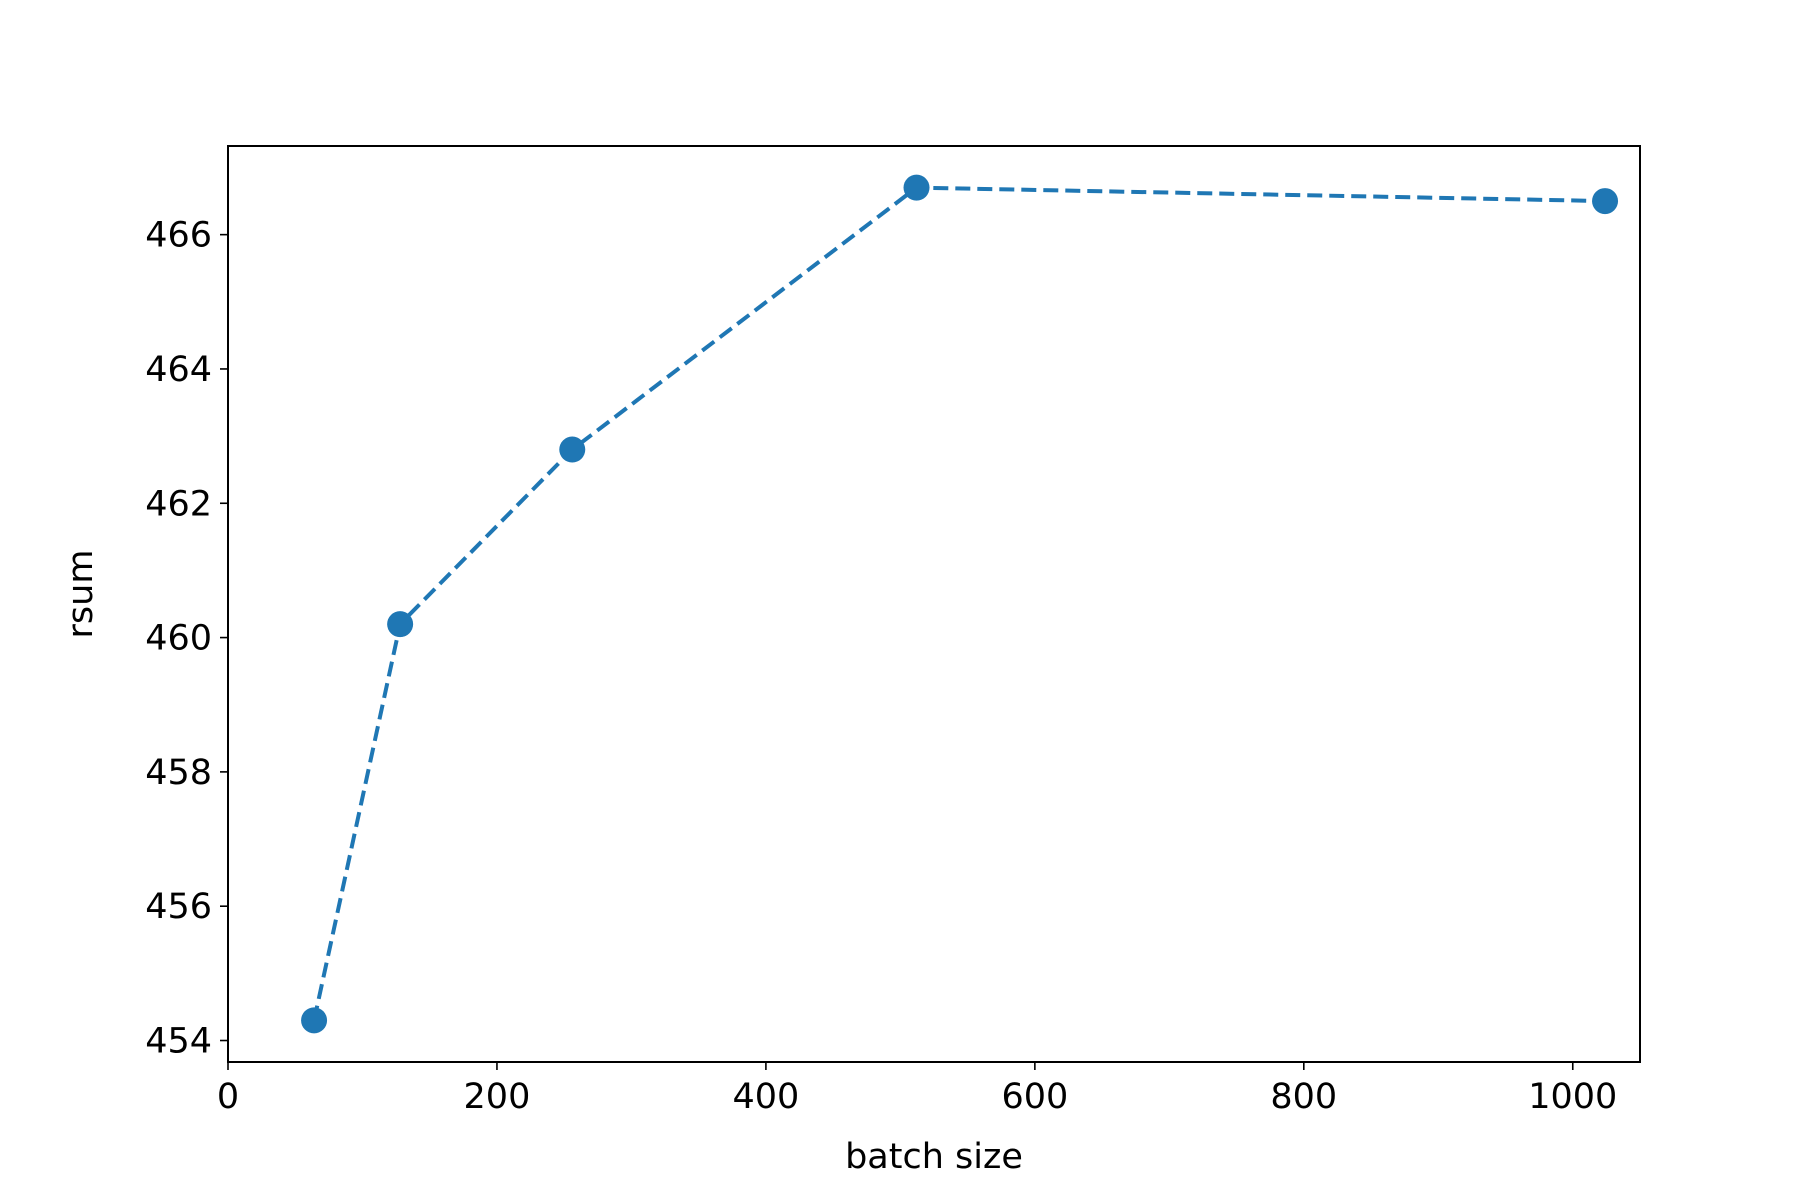 Image resolution: width=1800 pixels, height=1200 pixels. What do you see at coordinates (497, 1097) in the screenshot?
I see `x-tick-label: 200` at bounding box center [497, 1097].